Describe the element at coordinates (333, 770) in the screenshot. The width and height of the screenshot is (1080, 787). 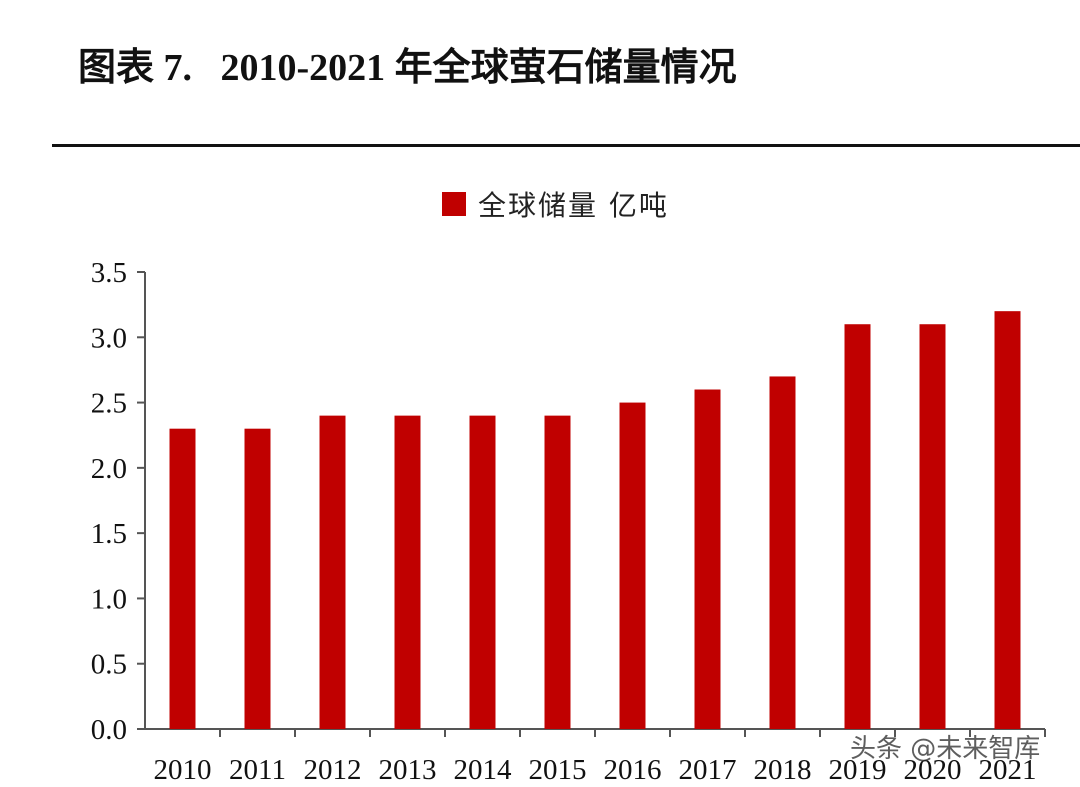
I see `x-tick-label-2012: 2012` at that location.